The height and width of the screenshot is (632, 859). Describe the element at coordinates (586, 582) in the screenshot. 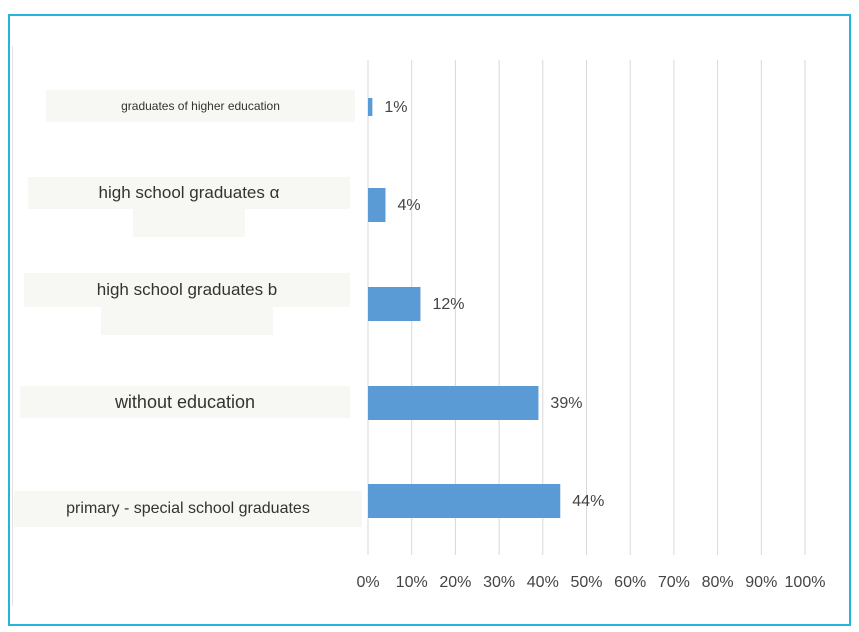

I see `x-tick-label-5: 50%` at that location.